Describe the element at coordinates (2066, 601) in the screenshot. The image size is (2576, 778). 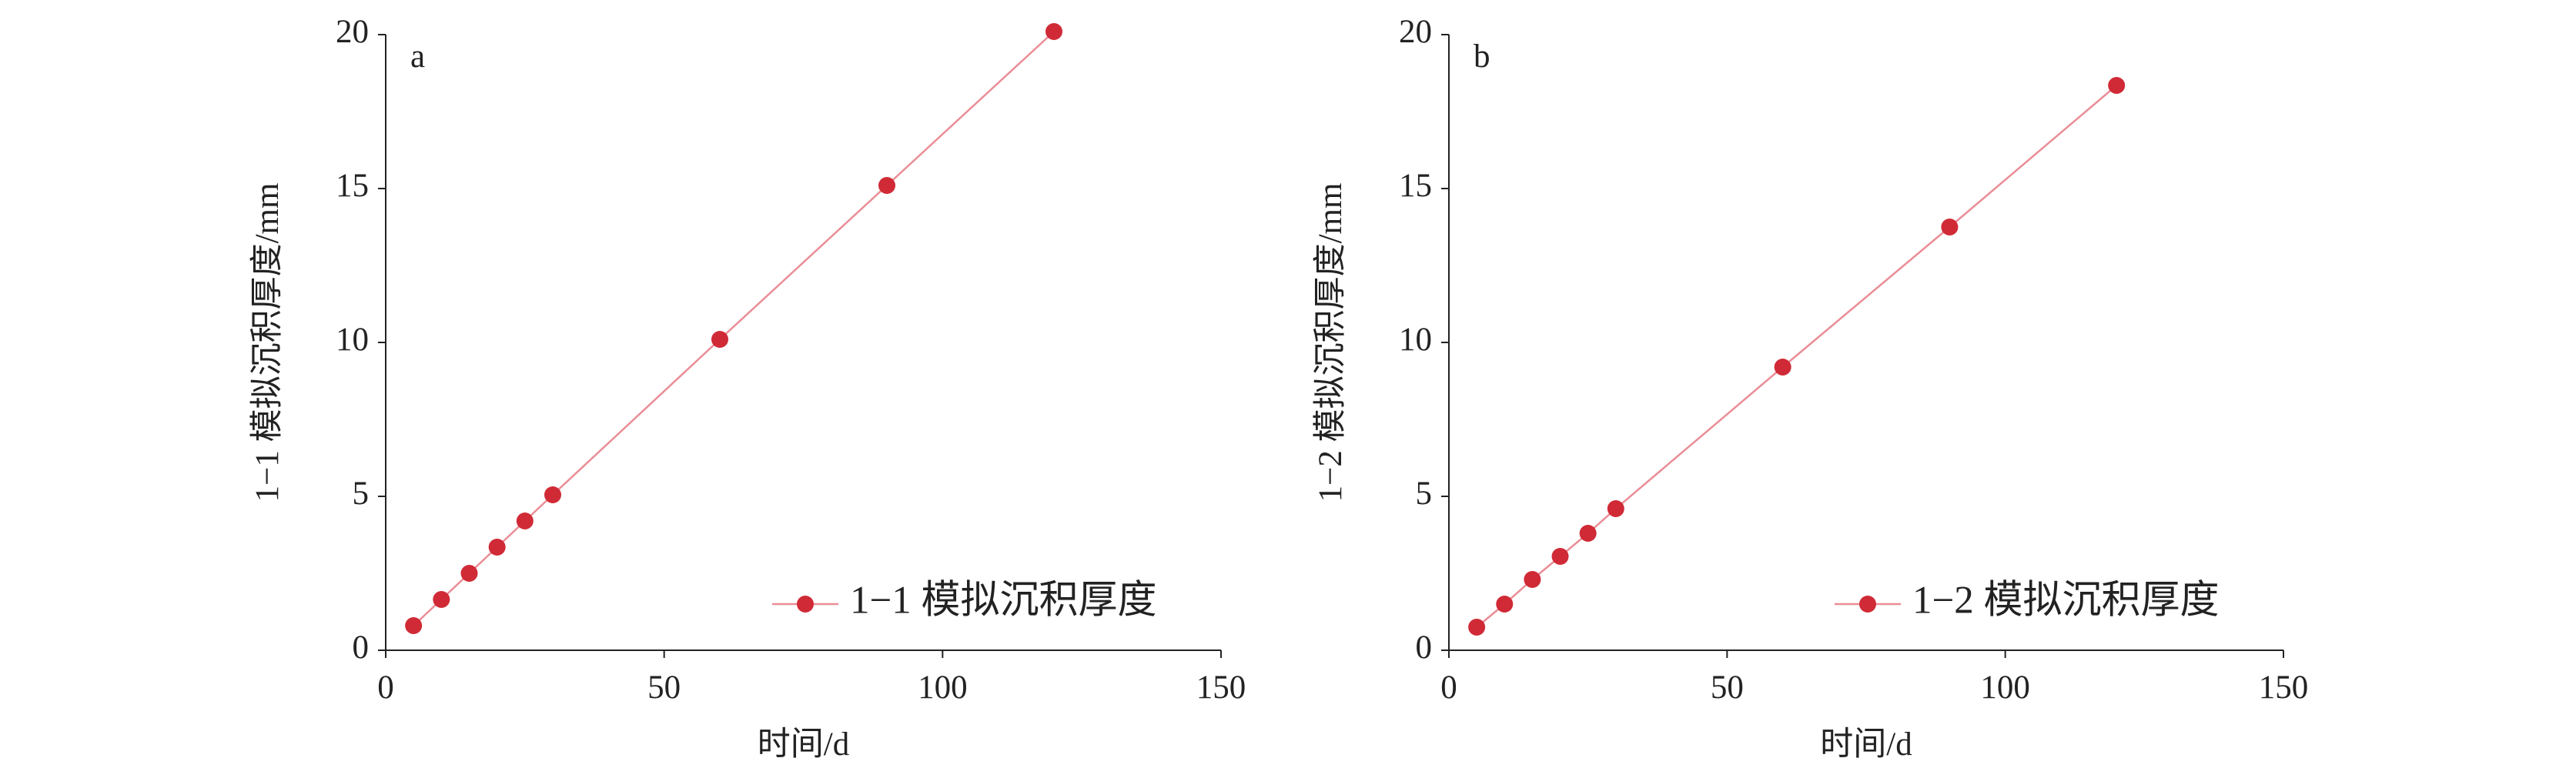
I see `legend-label: 1−2 模拟沉积厚度` at that location.